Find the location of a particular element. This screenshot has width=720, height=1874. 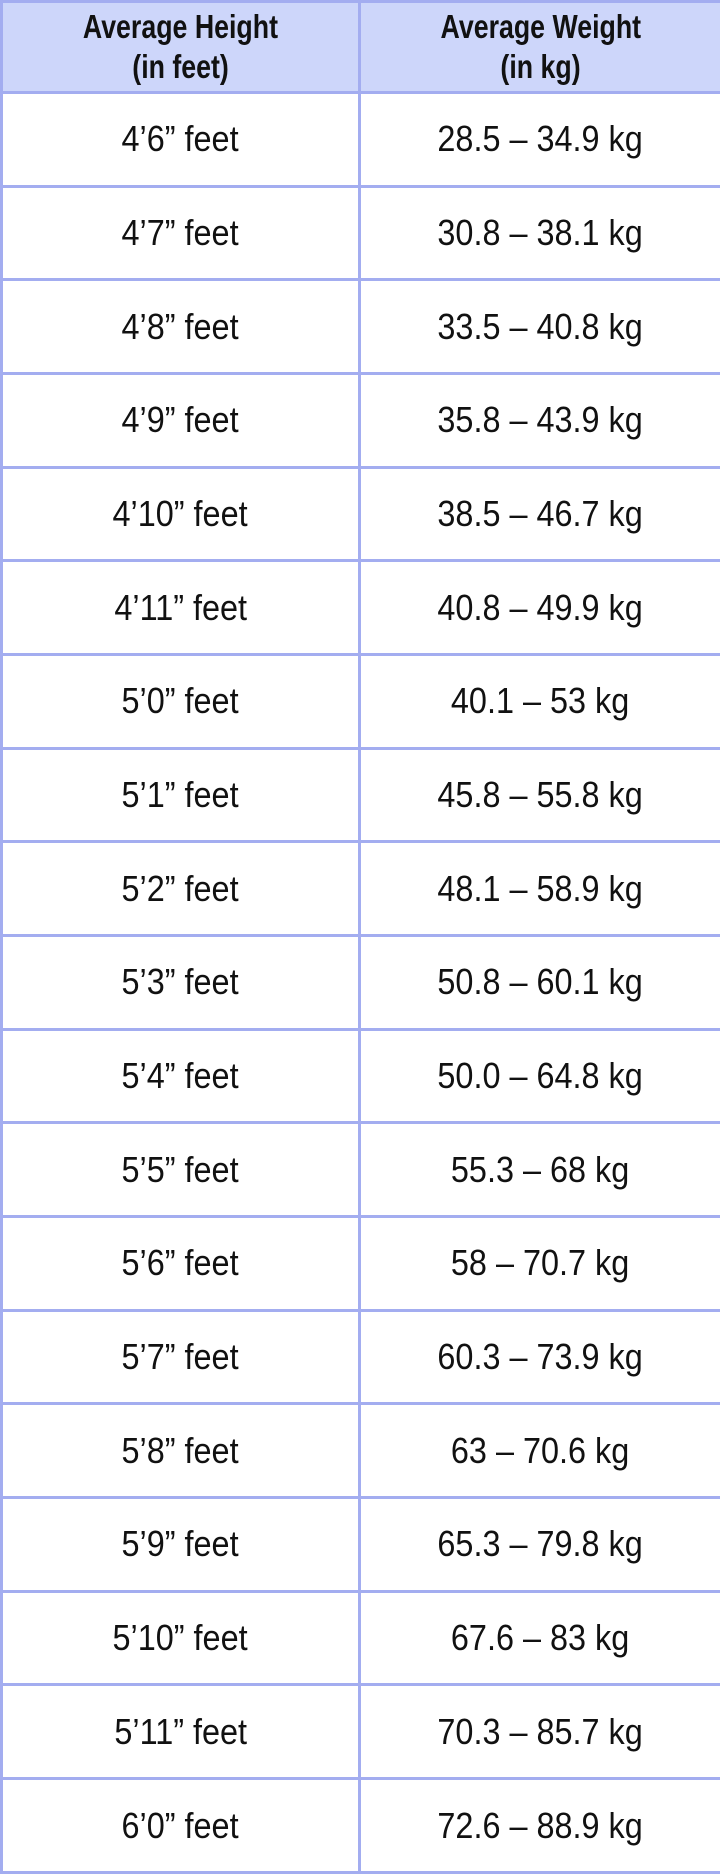

height-cell: 4’10” feet is located at coordinates (180, 514).